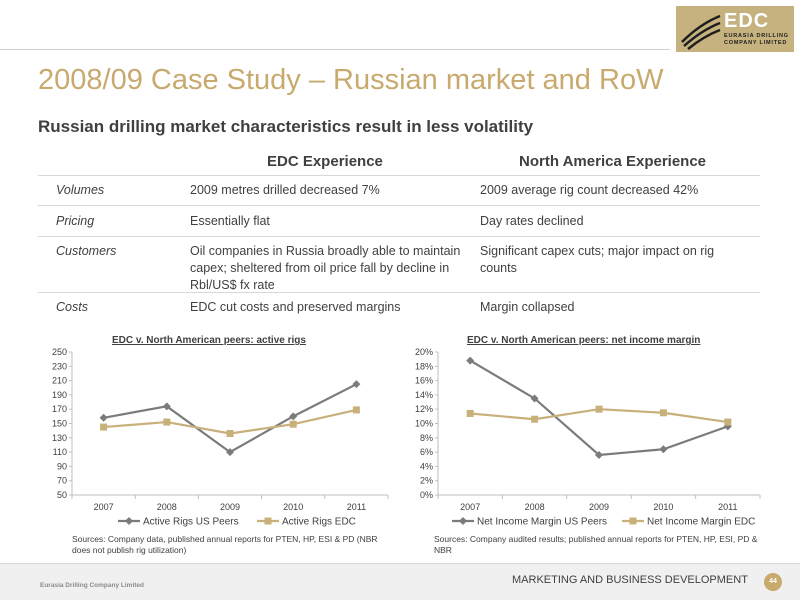 This screenshot has width=800, height=600. What do you see at coordinates (62, 481) in the screenshot?
I see `y-tick-label: 70` at bounding box center [62, 481].